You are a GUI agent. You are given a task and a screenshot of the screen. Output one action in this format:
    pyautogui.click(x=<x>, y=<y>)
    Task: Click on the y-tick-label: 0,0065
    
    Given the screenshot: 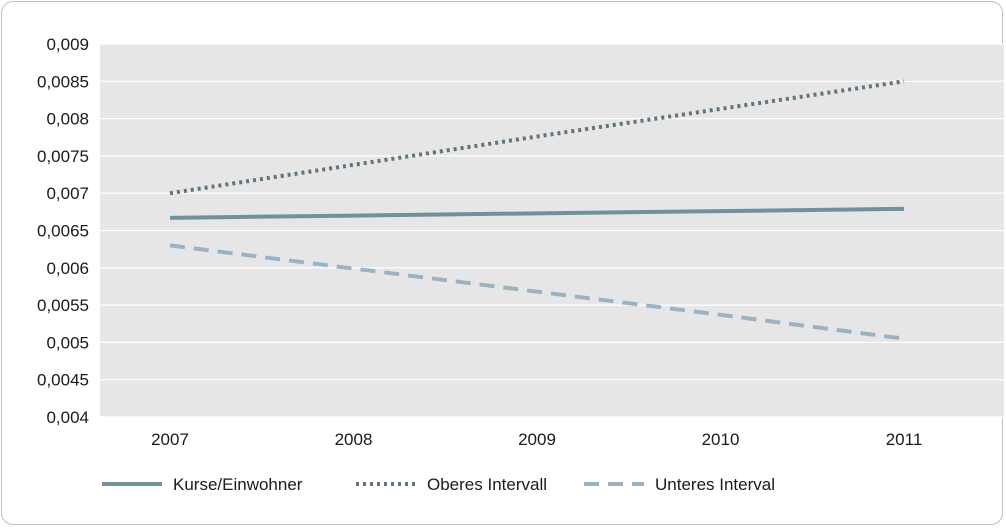 What is the action you would take?
    pyautogui.click(x=63, y=231)
    